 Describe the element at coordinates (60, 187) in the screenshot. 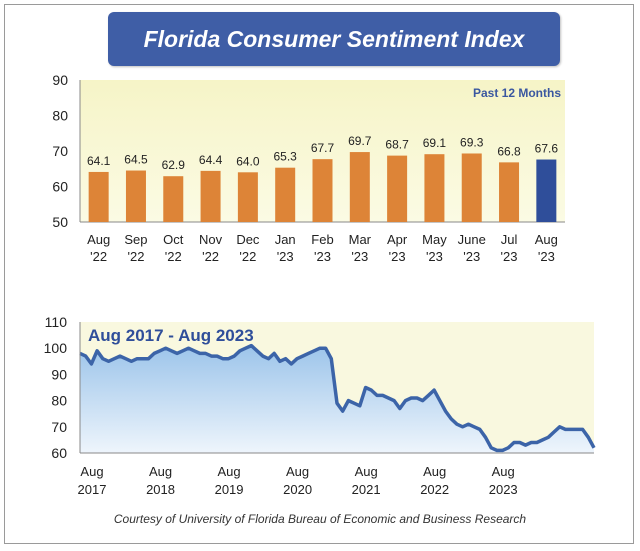

I see `bar-y-tick-label: 60` at that location.